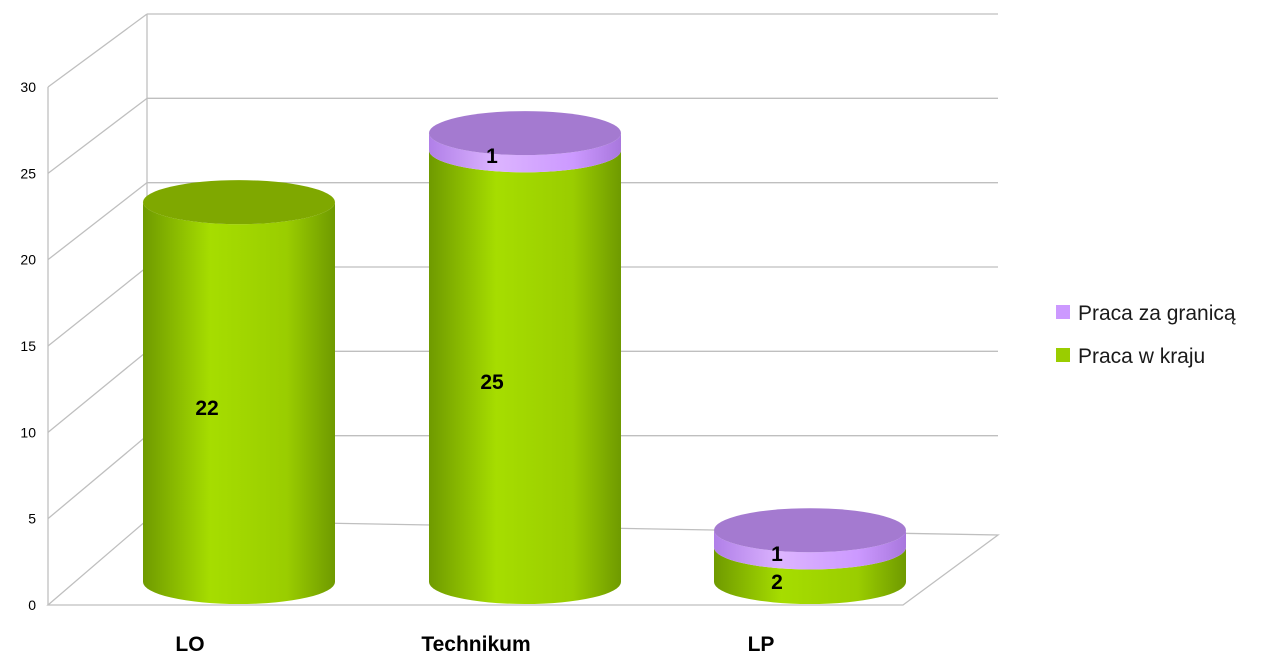 The image size is (1275, 660). I want to click on y-tick-label-6: 30, so click(28, 87).